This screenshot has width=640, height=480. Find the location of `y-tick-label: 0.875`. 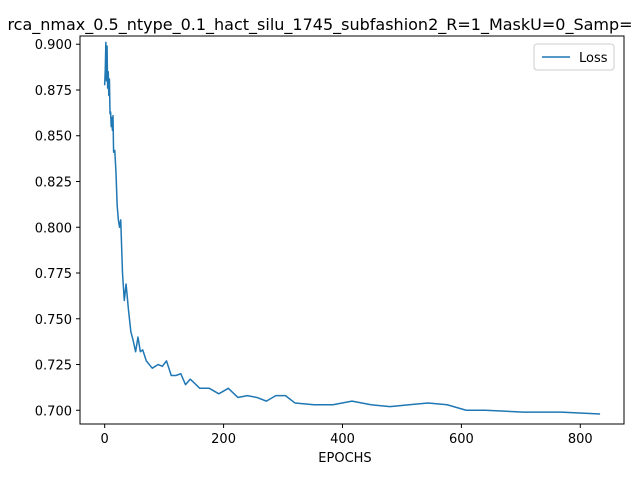

y-tick-label: 0.875 is located at coordinates (53, 91).